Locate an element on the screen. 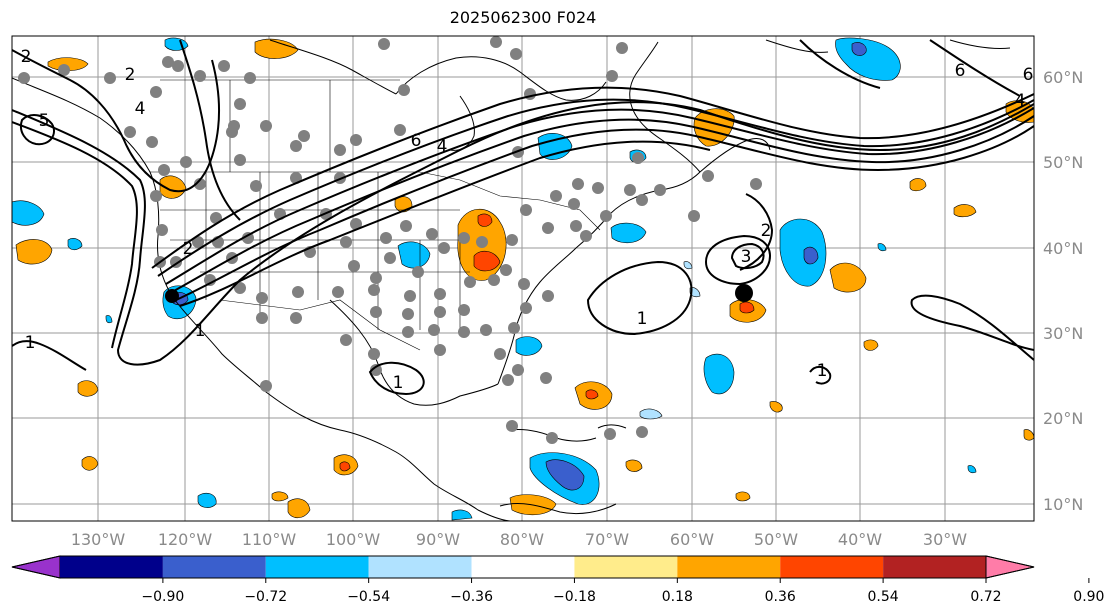 The width and height of the screenshot is (1105, 615). colorbar-extend-high is located at coordinates (1010, 567).